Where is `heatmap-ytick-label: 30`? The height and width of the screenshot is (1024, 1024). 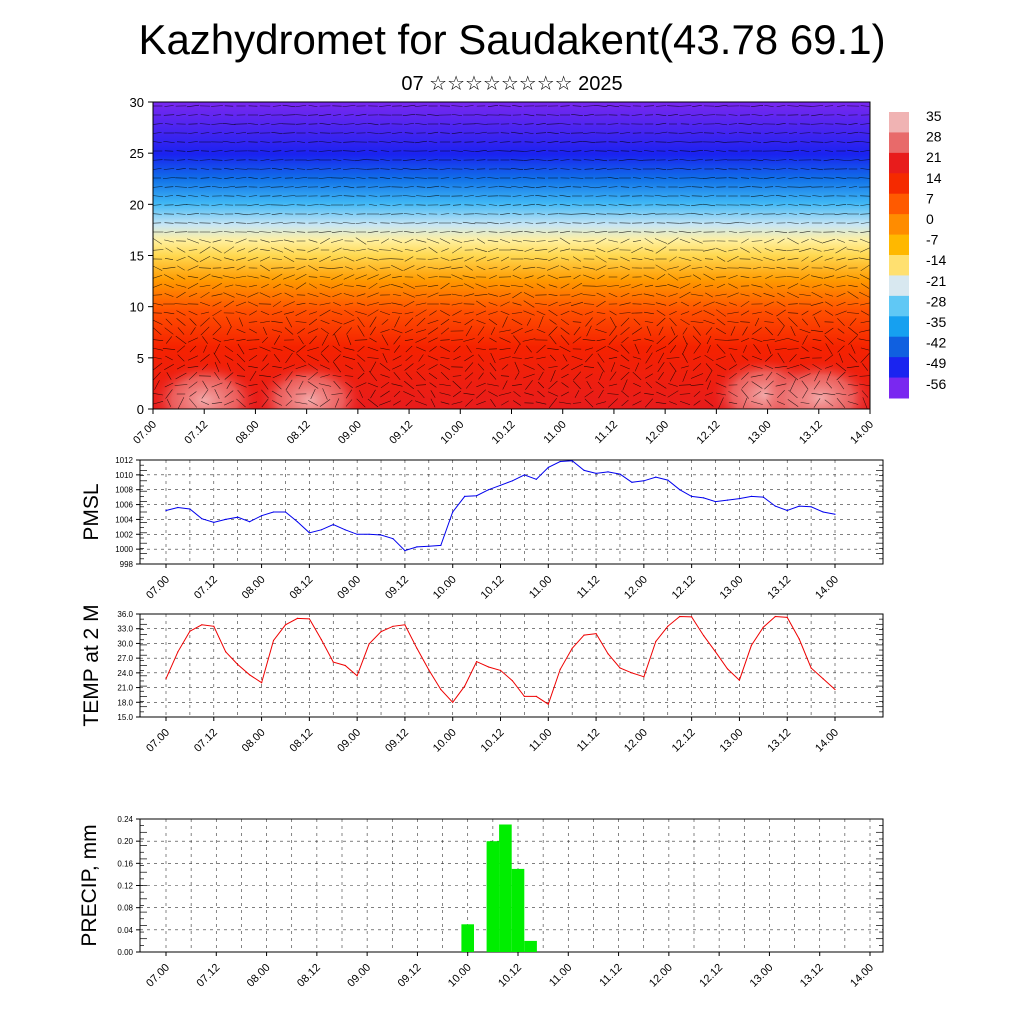 heatmap-ytick-label: 30 is located at coordinates (137, 102).